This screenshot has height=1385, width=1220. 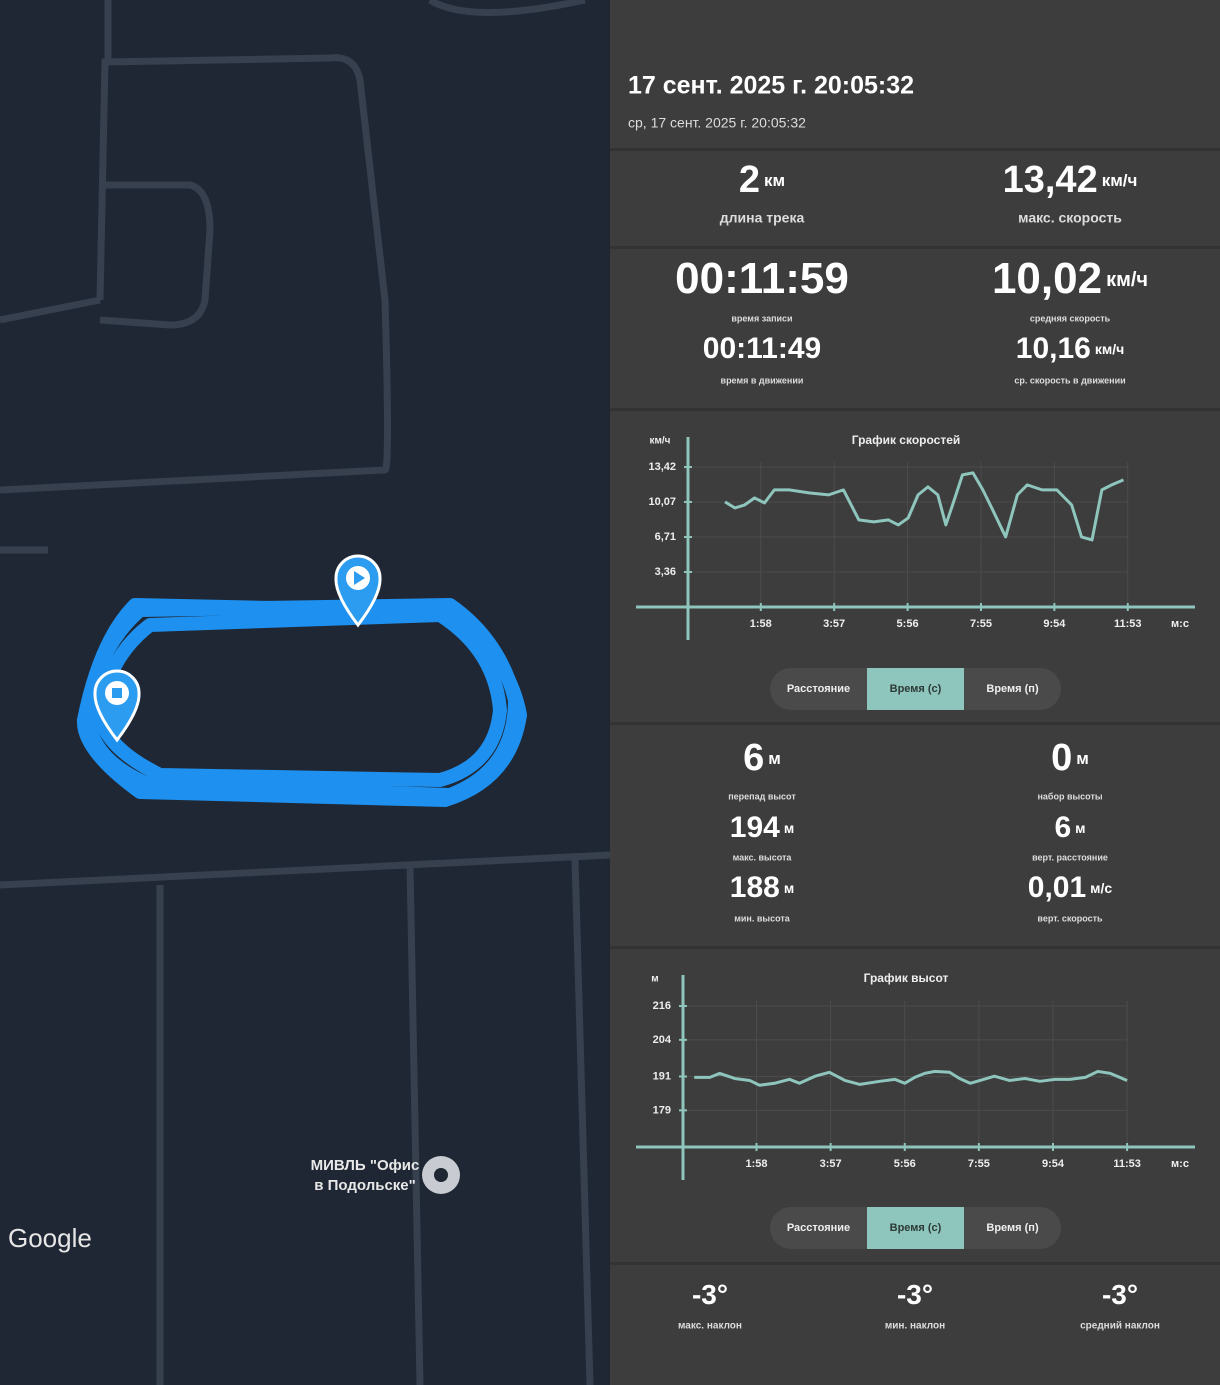 What do you see at coordinates (660, 441) in the screenshot?
I see `y-unit: км/ч` at bounding box center [660, 441].